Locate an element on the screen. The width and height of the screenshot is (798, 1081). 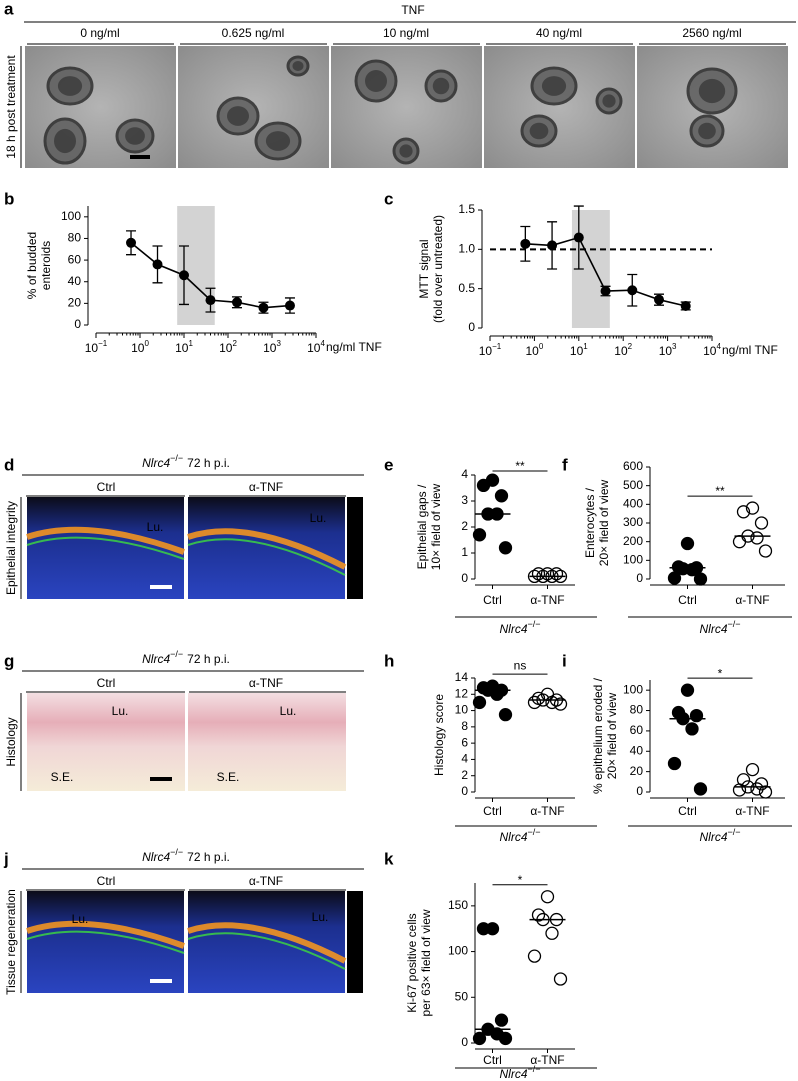
tick-exponent: 0 is located at coordinates (541, 346).